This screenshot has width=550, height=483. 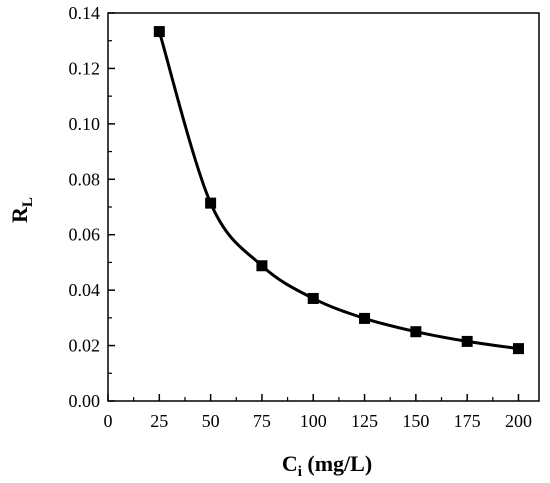 What do you see at coordinates (85, 290) in the screenshot?
I see `y-tick-label: 0.04` at bounding box center [85, 290].